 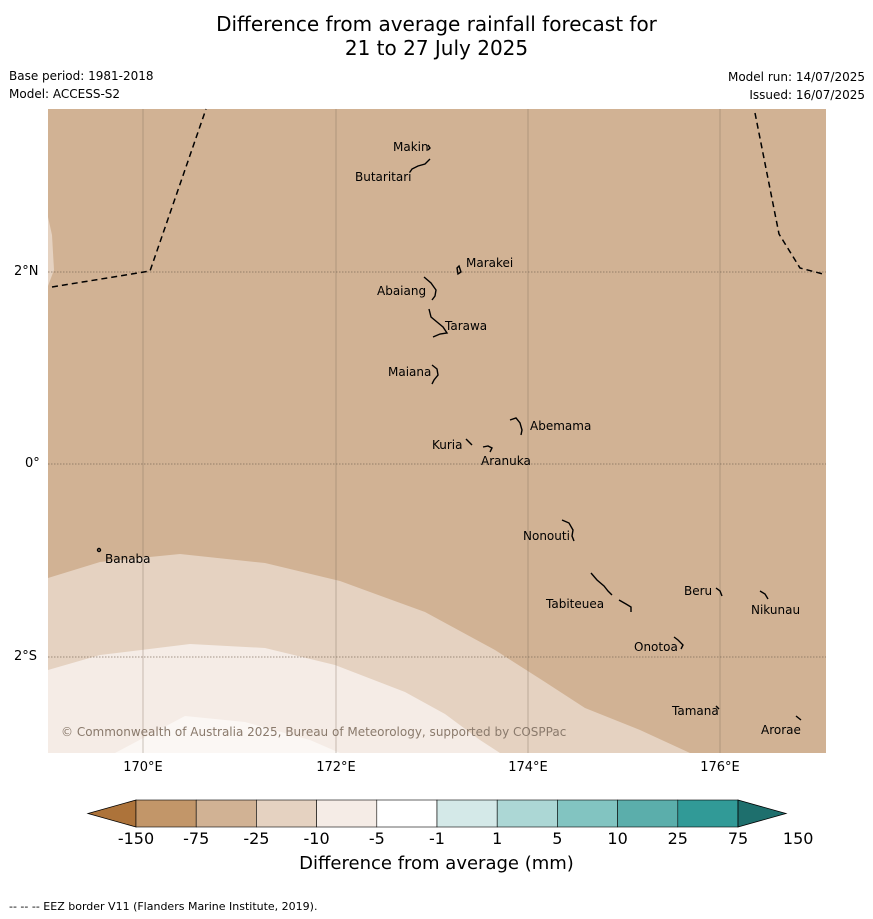 I want to click on map-near-normal-region, so click(x=227, y=734).